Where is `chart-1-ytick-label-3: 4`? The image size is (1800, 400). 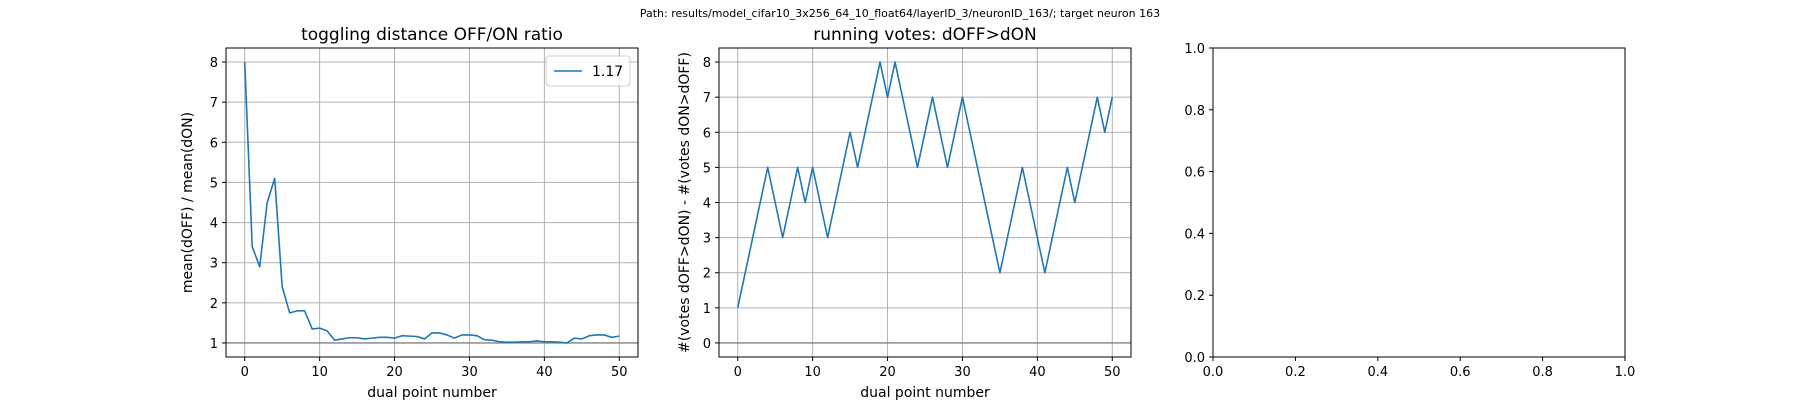
chart-1-ytick-label-3: 4 is located at coordinates (214, 224).